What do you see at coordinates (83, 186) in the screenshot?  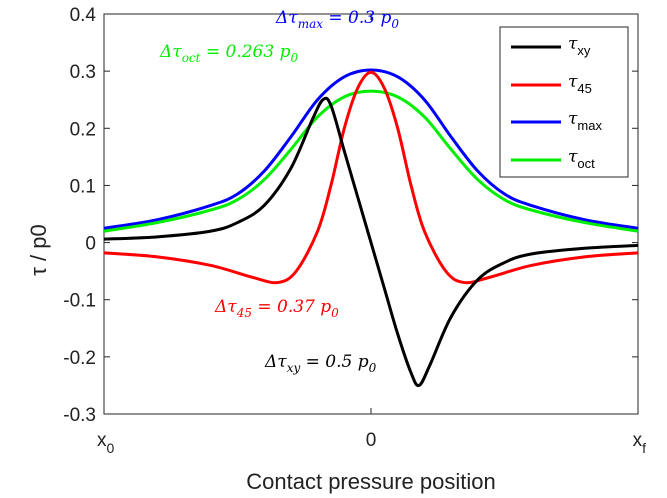 I see `y-tick-label: 0.1` at bounding box center [83, 186].